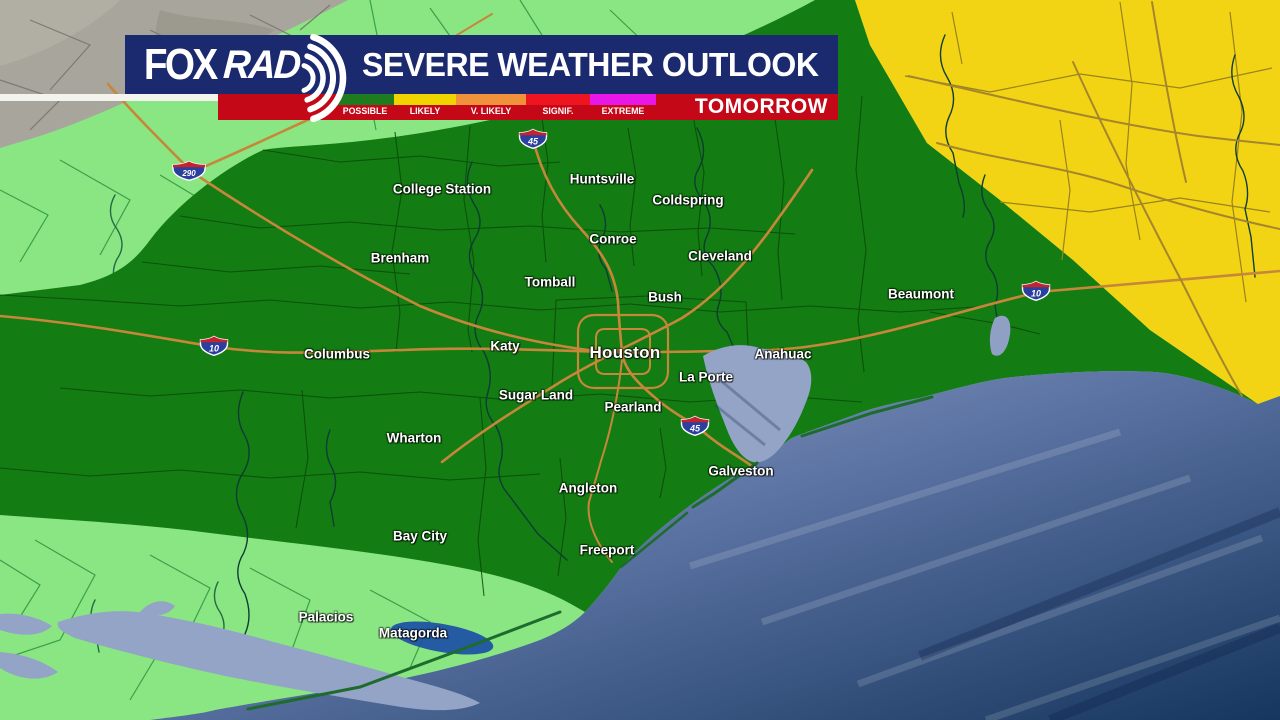 This screenshot has height=720, width=1280. What do you see at coordinates (110, 97) in the screenshot?
I see `header-white-bar` at bounding box center [110, 97].